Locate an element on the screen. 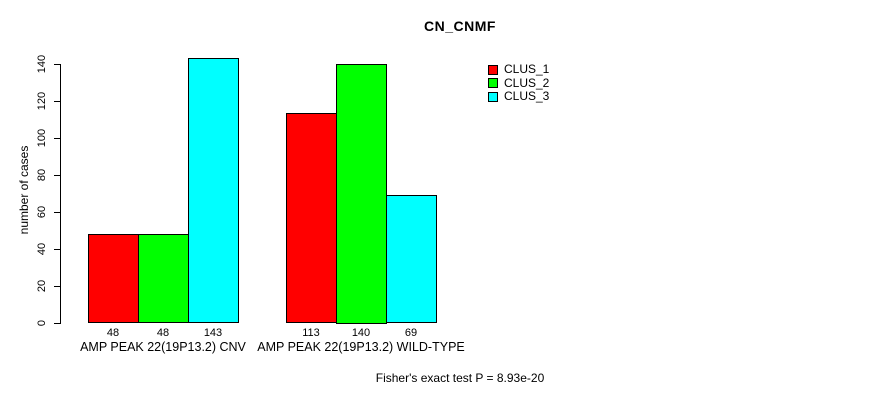  y-tick-label: 80 is located at coordinates (42, 174).